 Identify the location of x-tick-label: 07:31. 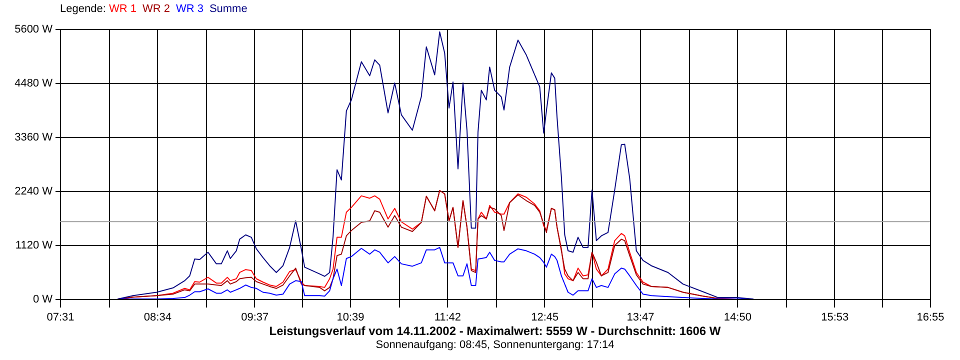
(60, 318).